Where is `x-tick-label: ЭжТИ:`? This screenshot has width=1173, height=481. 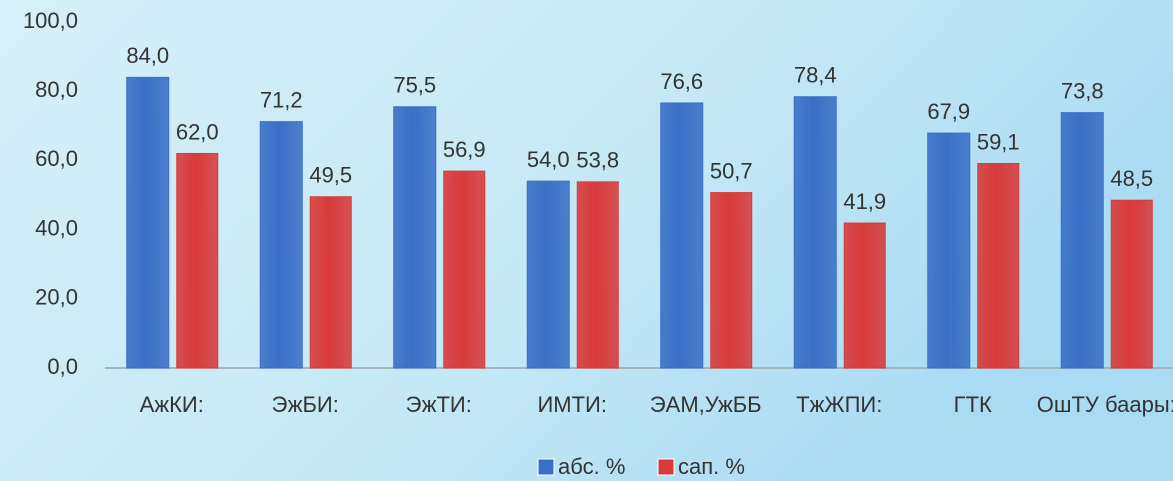 x-tick-label: ЭжТИ: is located at coordinates (439, 404).